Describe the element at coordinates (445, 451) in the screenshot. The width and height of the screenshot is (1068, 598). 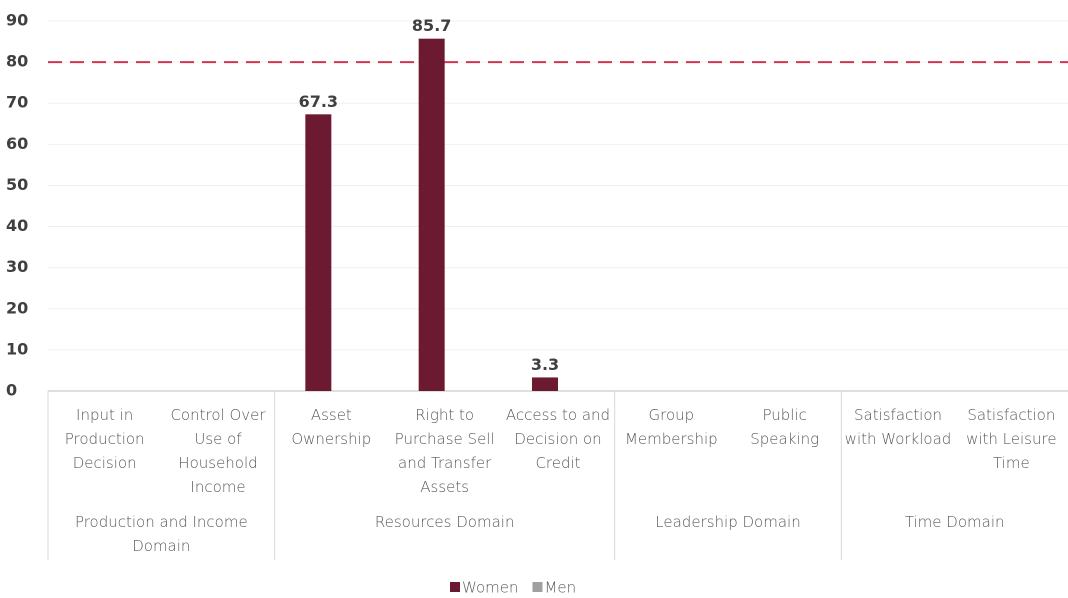
I see `x-tick-label: Right to Purchase Sell and Transfer Assets` at that location.